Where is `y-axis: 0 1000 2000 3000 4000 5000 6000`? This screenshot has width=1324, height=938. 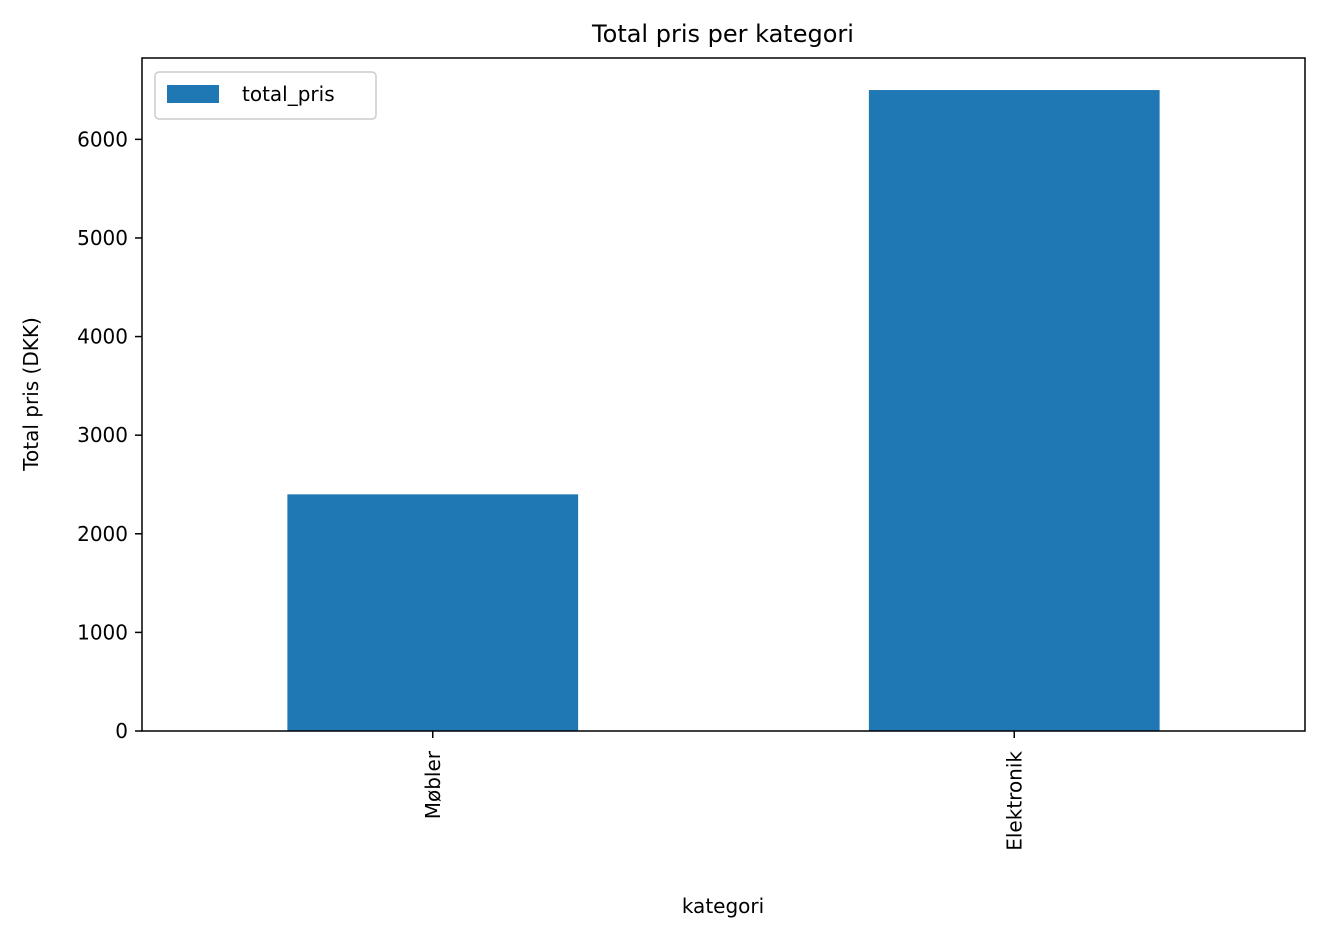
y-axis: 0 1000 2000 3000 4000 5000 6000 is located at coordinates (109, 435).